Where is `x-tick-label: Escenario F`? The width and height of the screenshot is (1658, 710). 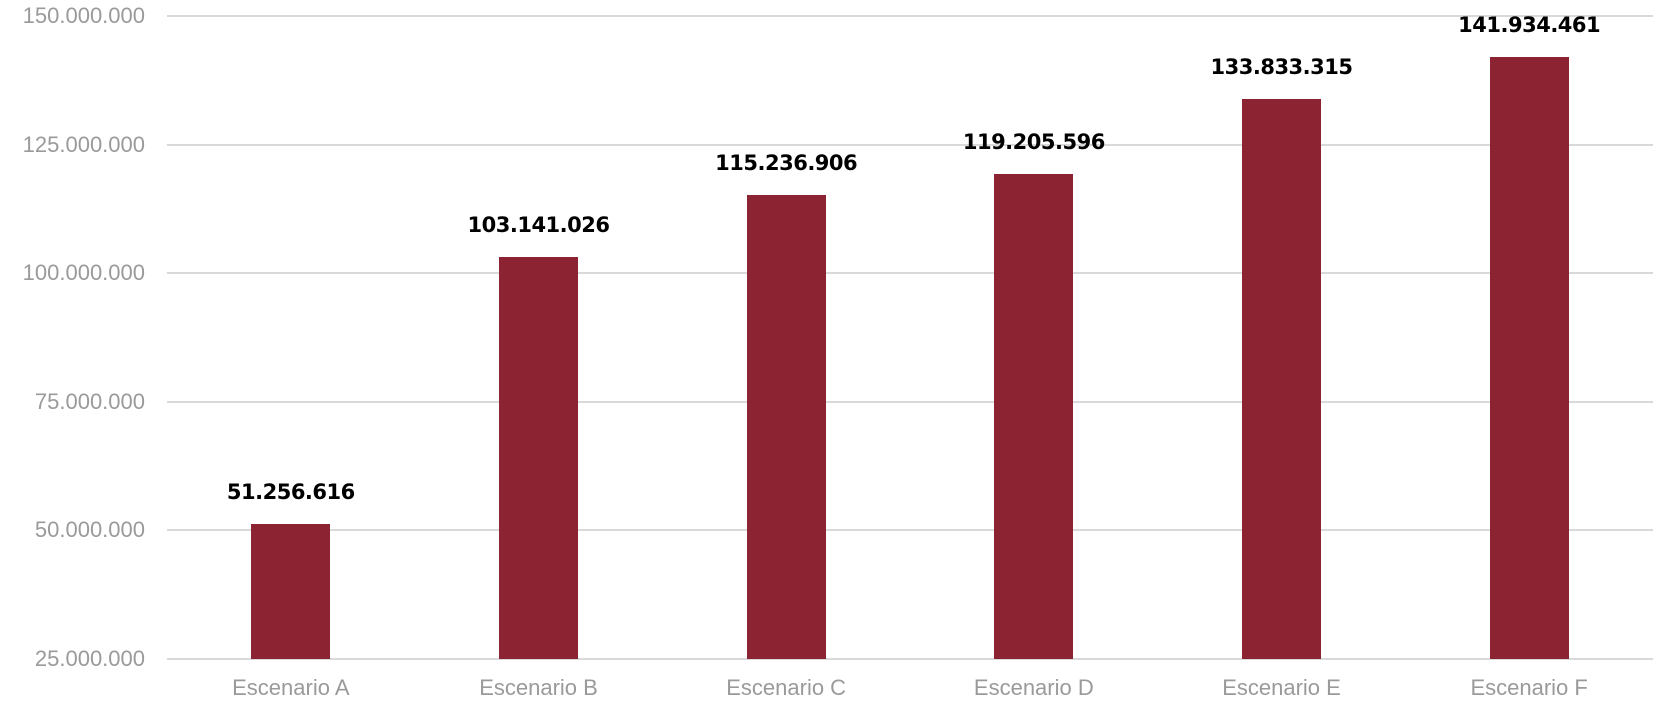 x-tick-label: Escenario F is located at coordinates (1529, 687).